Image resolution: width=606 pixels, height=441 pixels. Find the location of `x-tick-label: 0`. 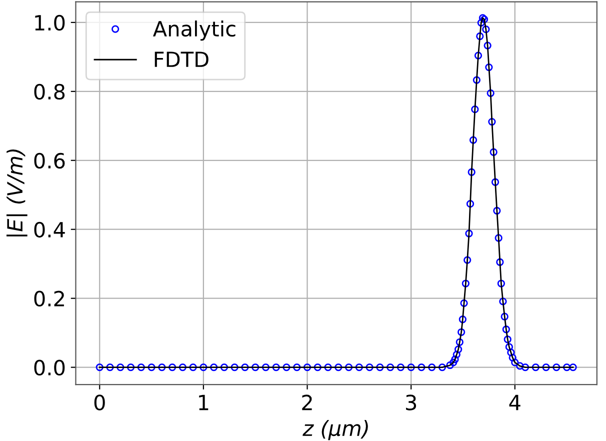

x-tick-label: 0 is located at coordinates (99, 402).